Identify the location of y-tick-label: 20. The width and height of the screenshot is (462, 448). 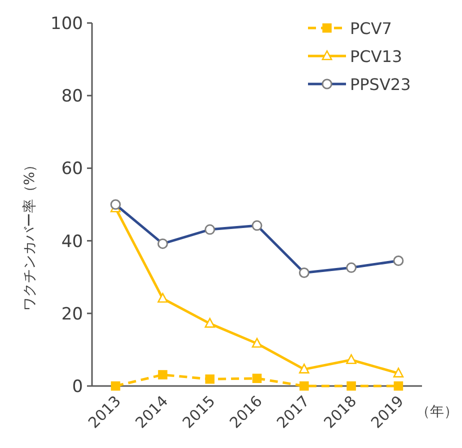
(72, 314).